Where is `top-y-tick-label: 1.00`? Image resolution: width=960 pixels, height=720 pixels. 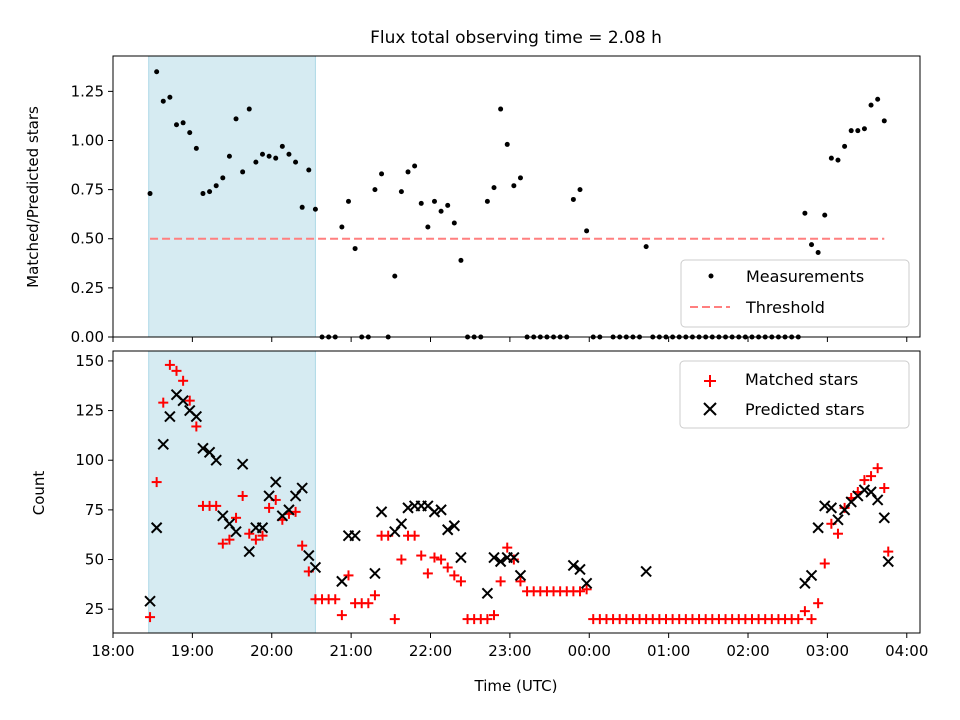 top-y-tick-label: 1.00 is located at coordinates (87, 140).